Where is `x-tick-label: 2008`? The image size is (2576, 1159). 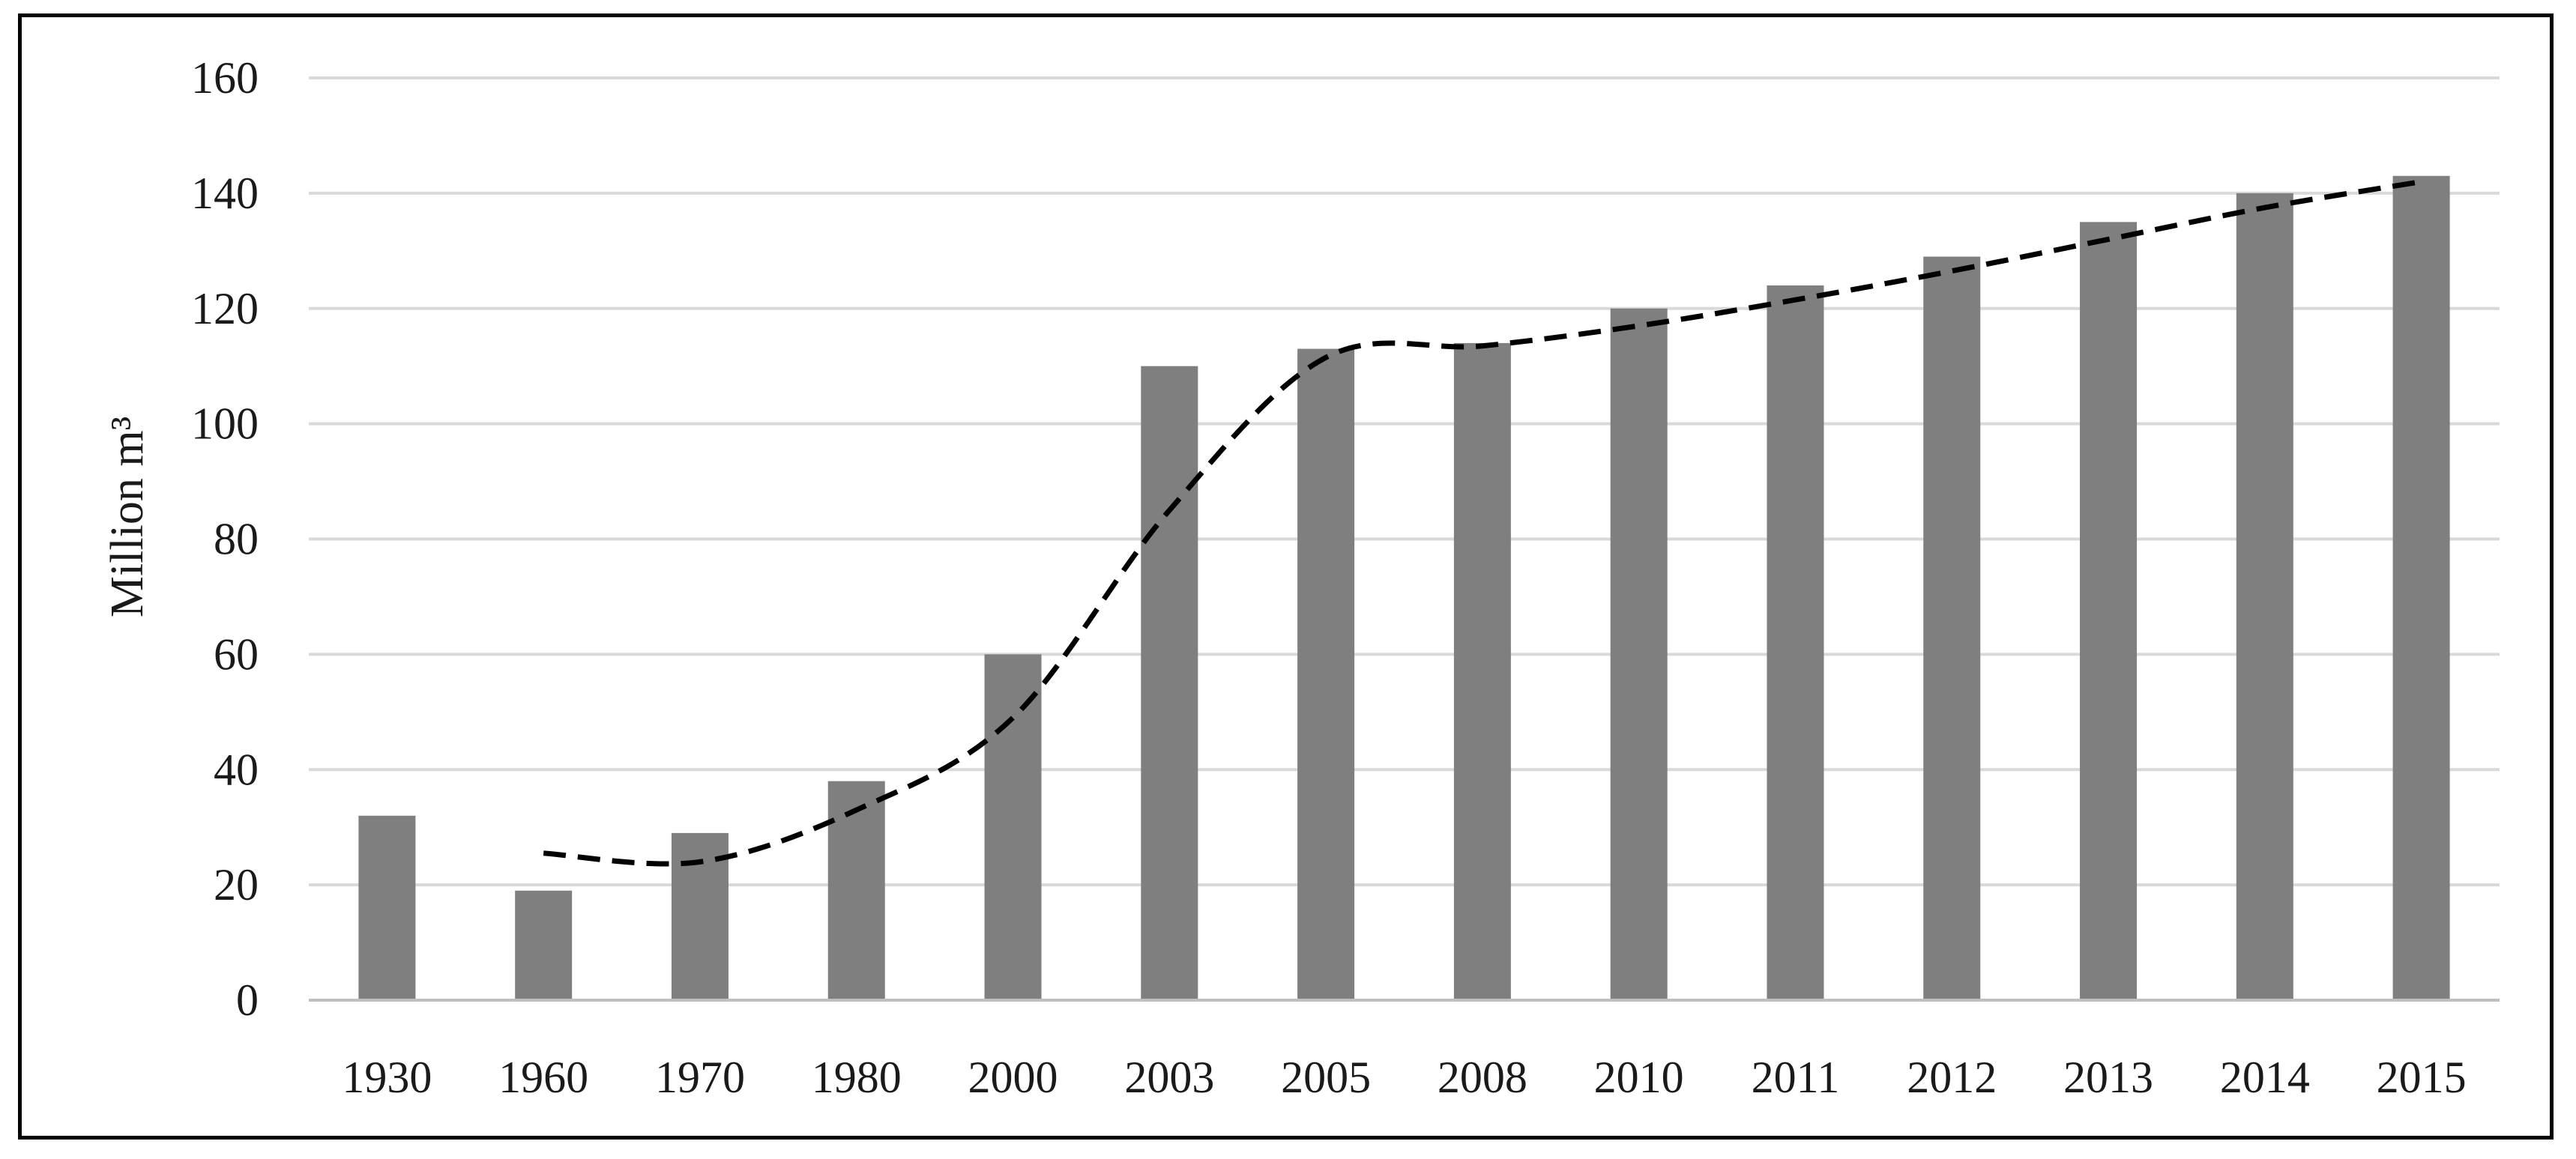
x-tick-label: 2008 is located at coordinates (1482, 1077).